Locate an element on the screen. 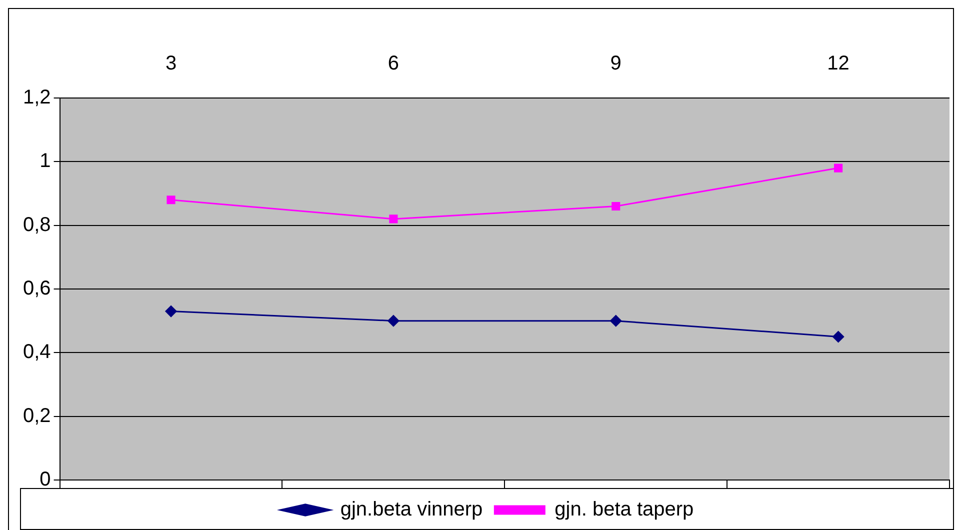 This screenshot has height=530, width=956. y-tick-label: 1,2 is located at coordinates (36, 97).